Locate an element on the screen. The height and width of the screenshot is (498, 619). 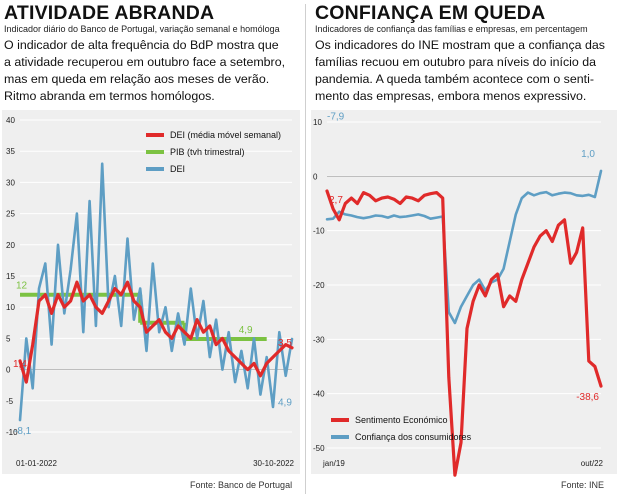
legend-label: Confiança dos consumidores is located at coordinates (413, 437).